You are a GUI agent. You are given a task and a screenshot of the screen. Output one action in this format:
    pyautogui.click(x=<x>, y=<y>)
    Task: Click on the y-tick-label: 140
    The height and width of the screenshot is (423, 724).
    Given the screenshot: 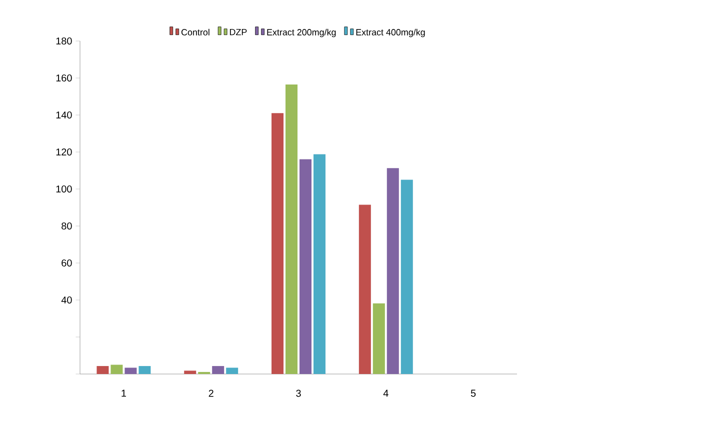 What is the action you would take?
    pyautogui.click(x=64, y=115)
    